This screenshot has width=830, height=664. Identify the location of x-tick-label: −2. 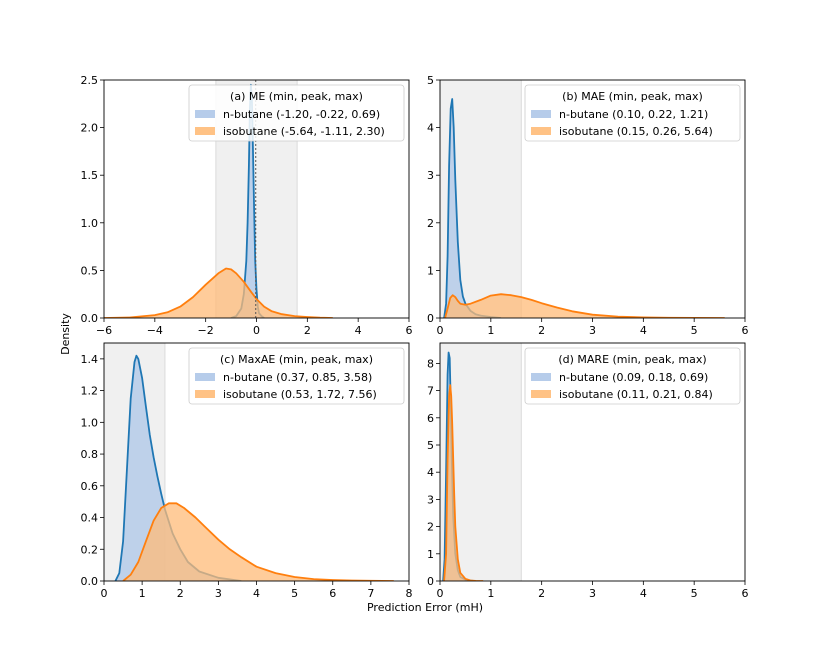
(206, 330).